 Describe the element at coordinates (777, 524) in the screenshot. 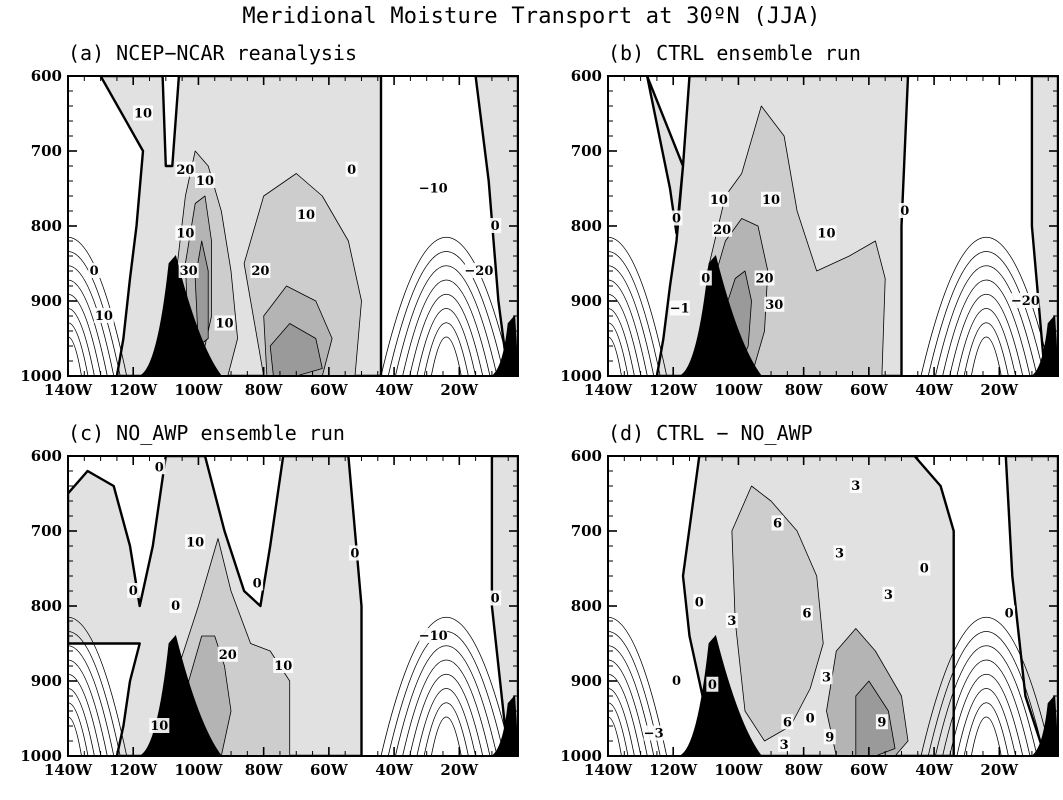

I see `contour-label: 6` at that location.